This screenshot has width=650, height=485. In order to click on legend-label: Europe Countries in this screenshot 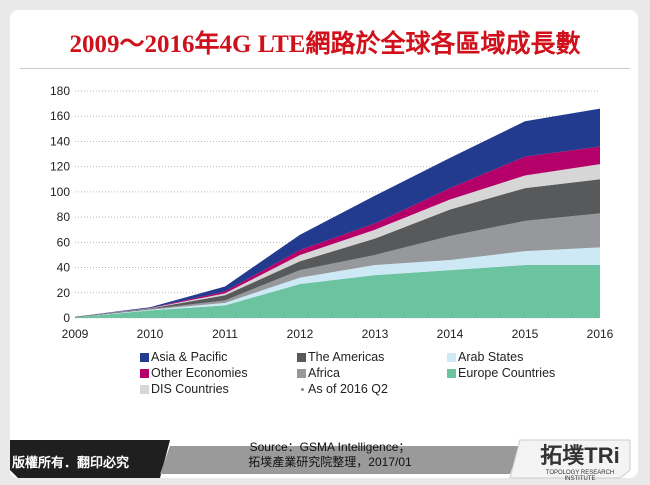, I will do `click(507, 373)`.